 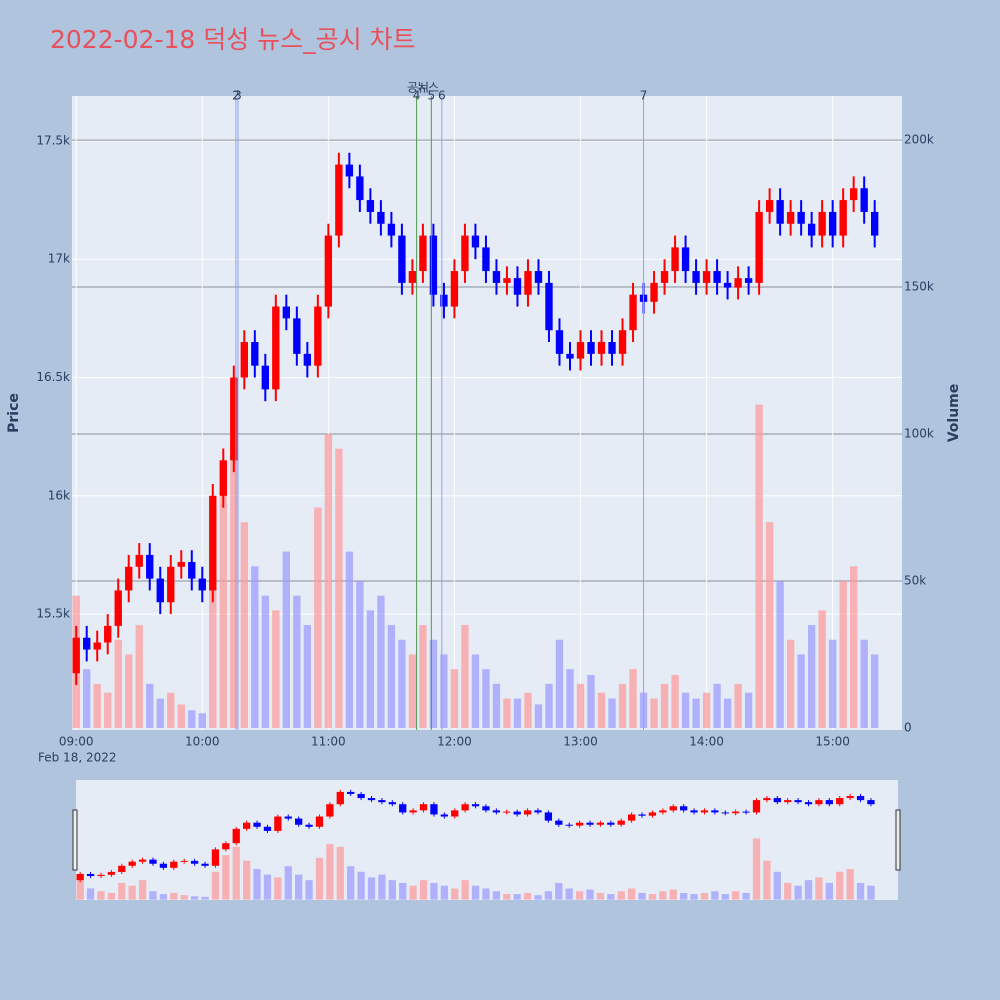 I want to click on x-tick-label: 12:00, so click(x=454, y=742).